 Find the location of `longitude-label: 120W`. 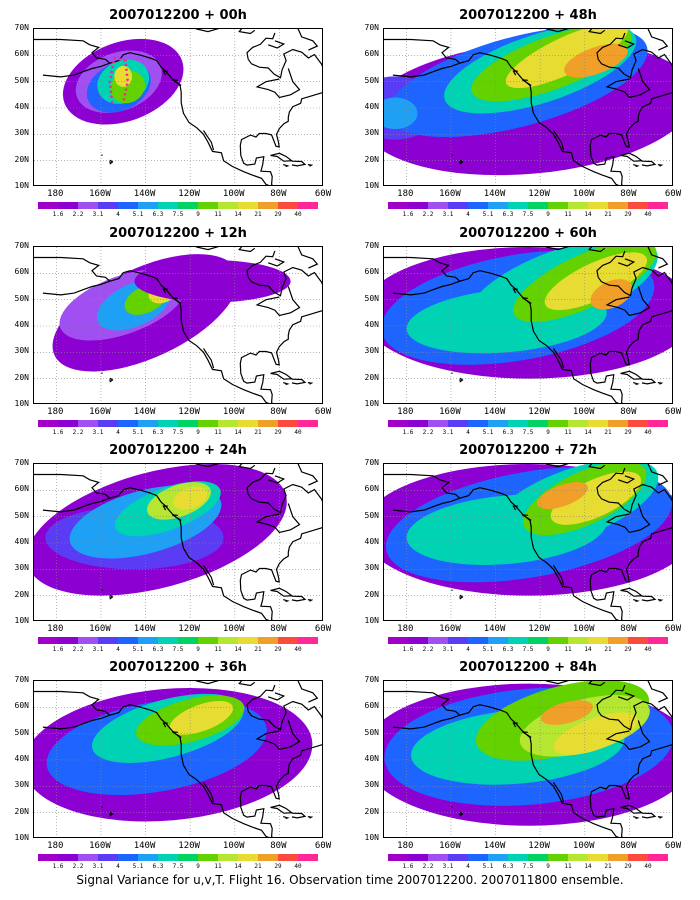

longitude-label: 120W is located at coordinates (539, 846).